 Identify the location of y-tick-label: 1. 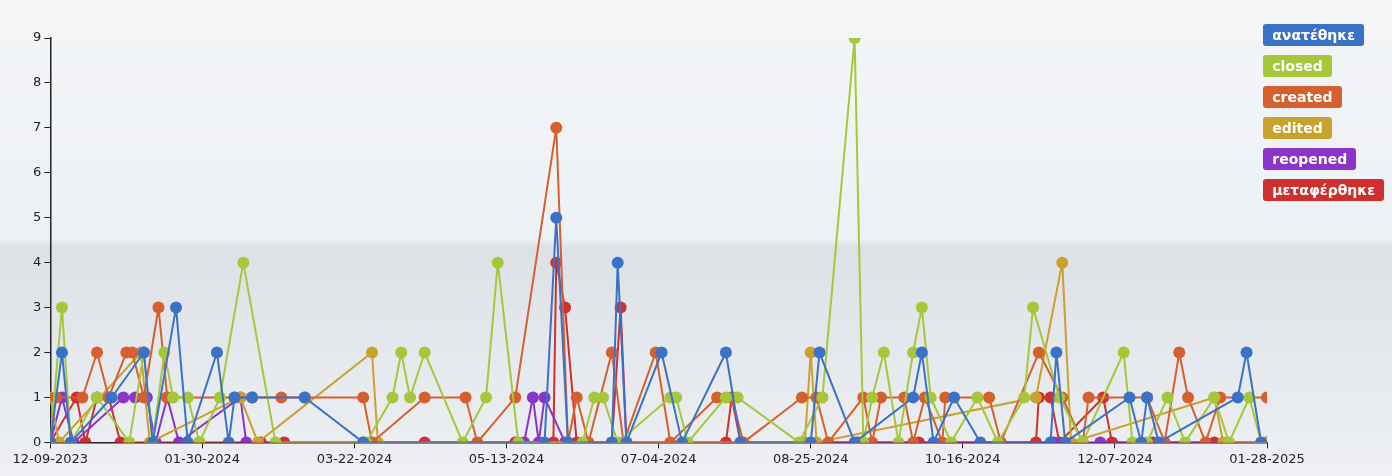
(37, 396).